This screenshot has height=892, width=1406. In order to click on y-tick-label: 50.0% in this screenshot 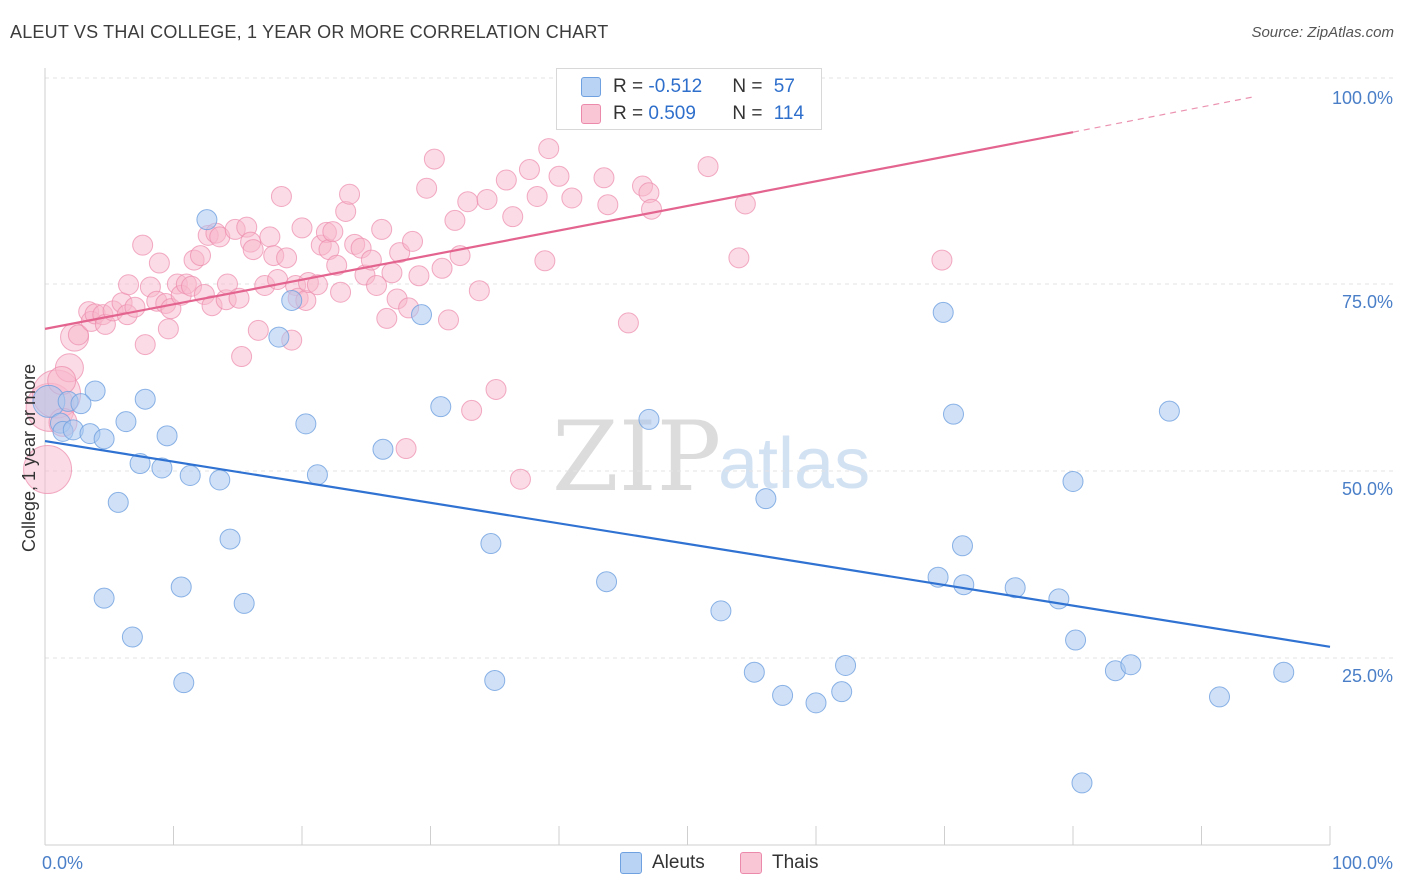, I will do `click(1367, 489)`.